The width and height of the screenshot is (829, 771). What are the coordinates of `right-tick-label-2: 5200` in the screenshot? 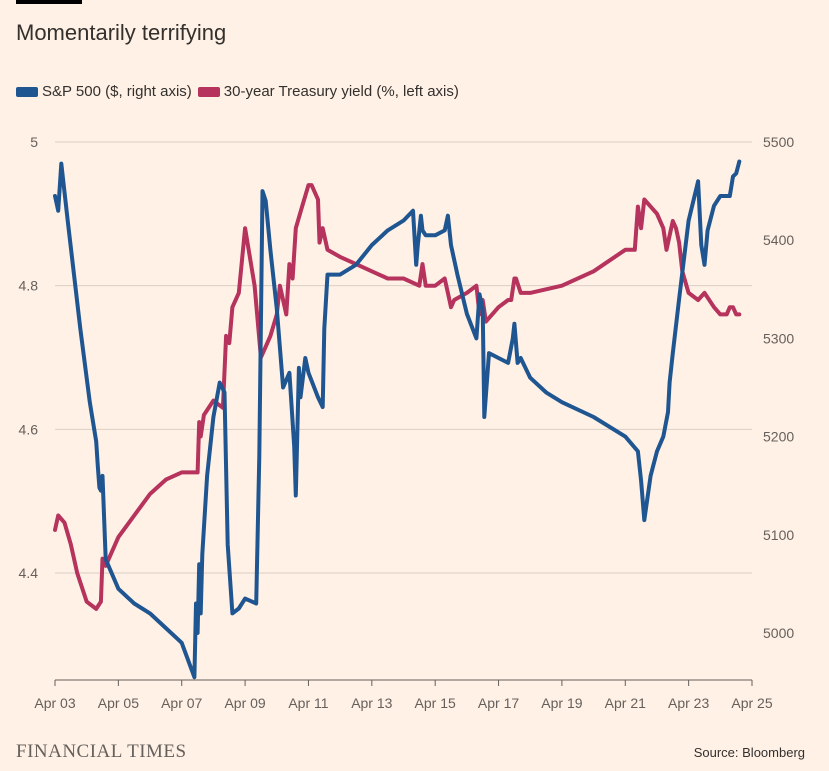 It's located at (778, 437).